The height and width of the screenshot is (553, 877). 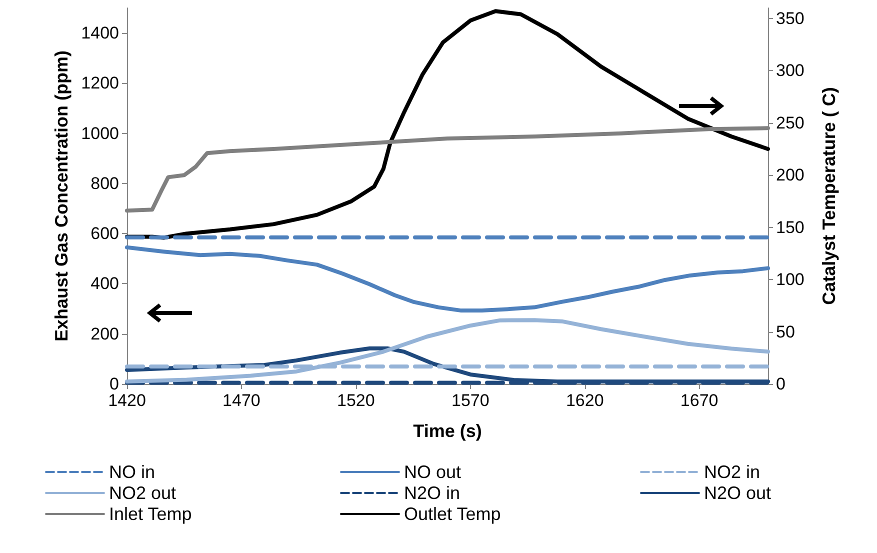 I want to click on x-tick-label: 1420, so click(x=127, y=400).